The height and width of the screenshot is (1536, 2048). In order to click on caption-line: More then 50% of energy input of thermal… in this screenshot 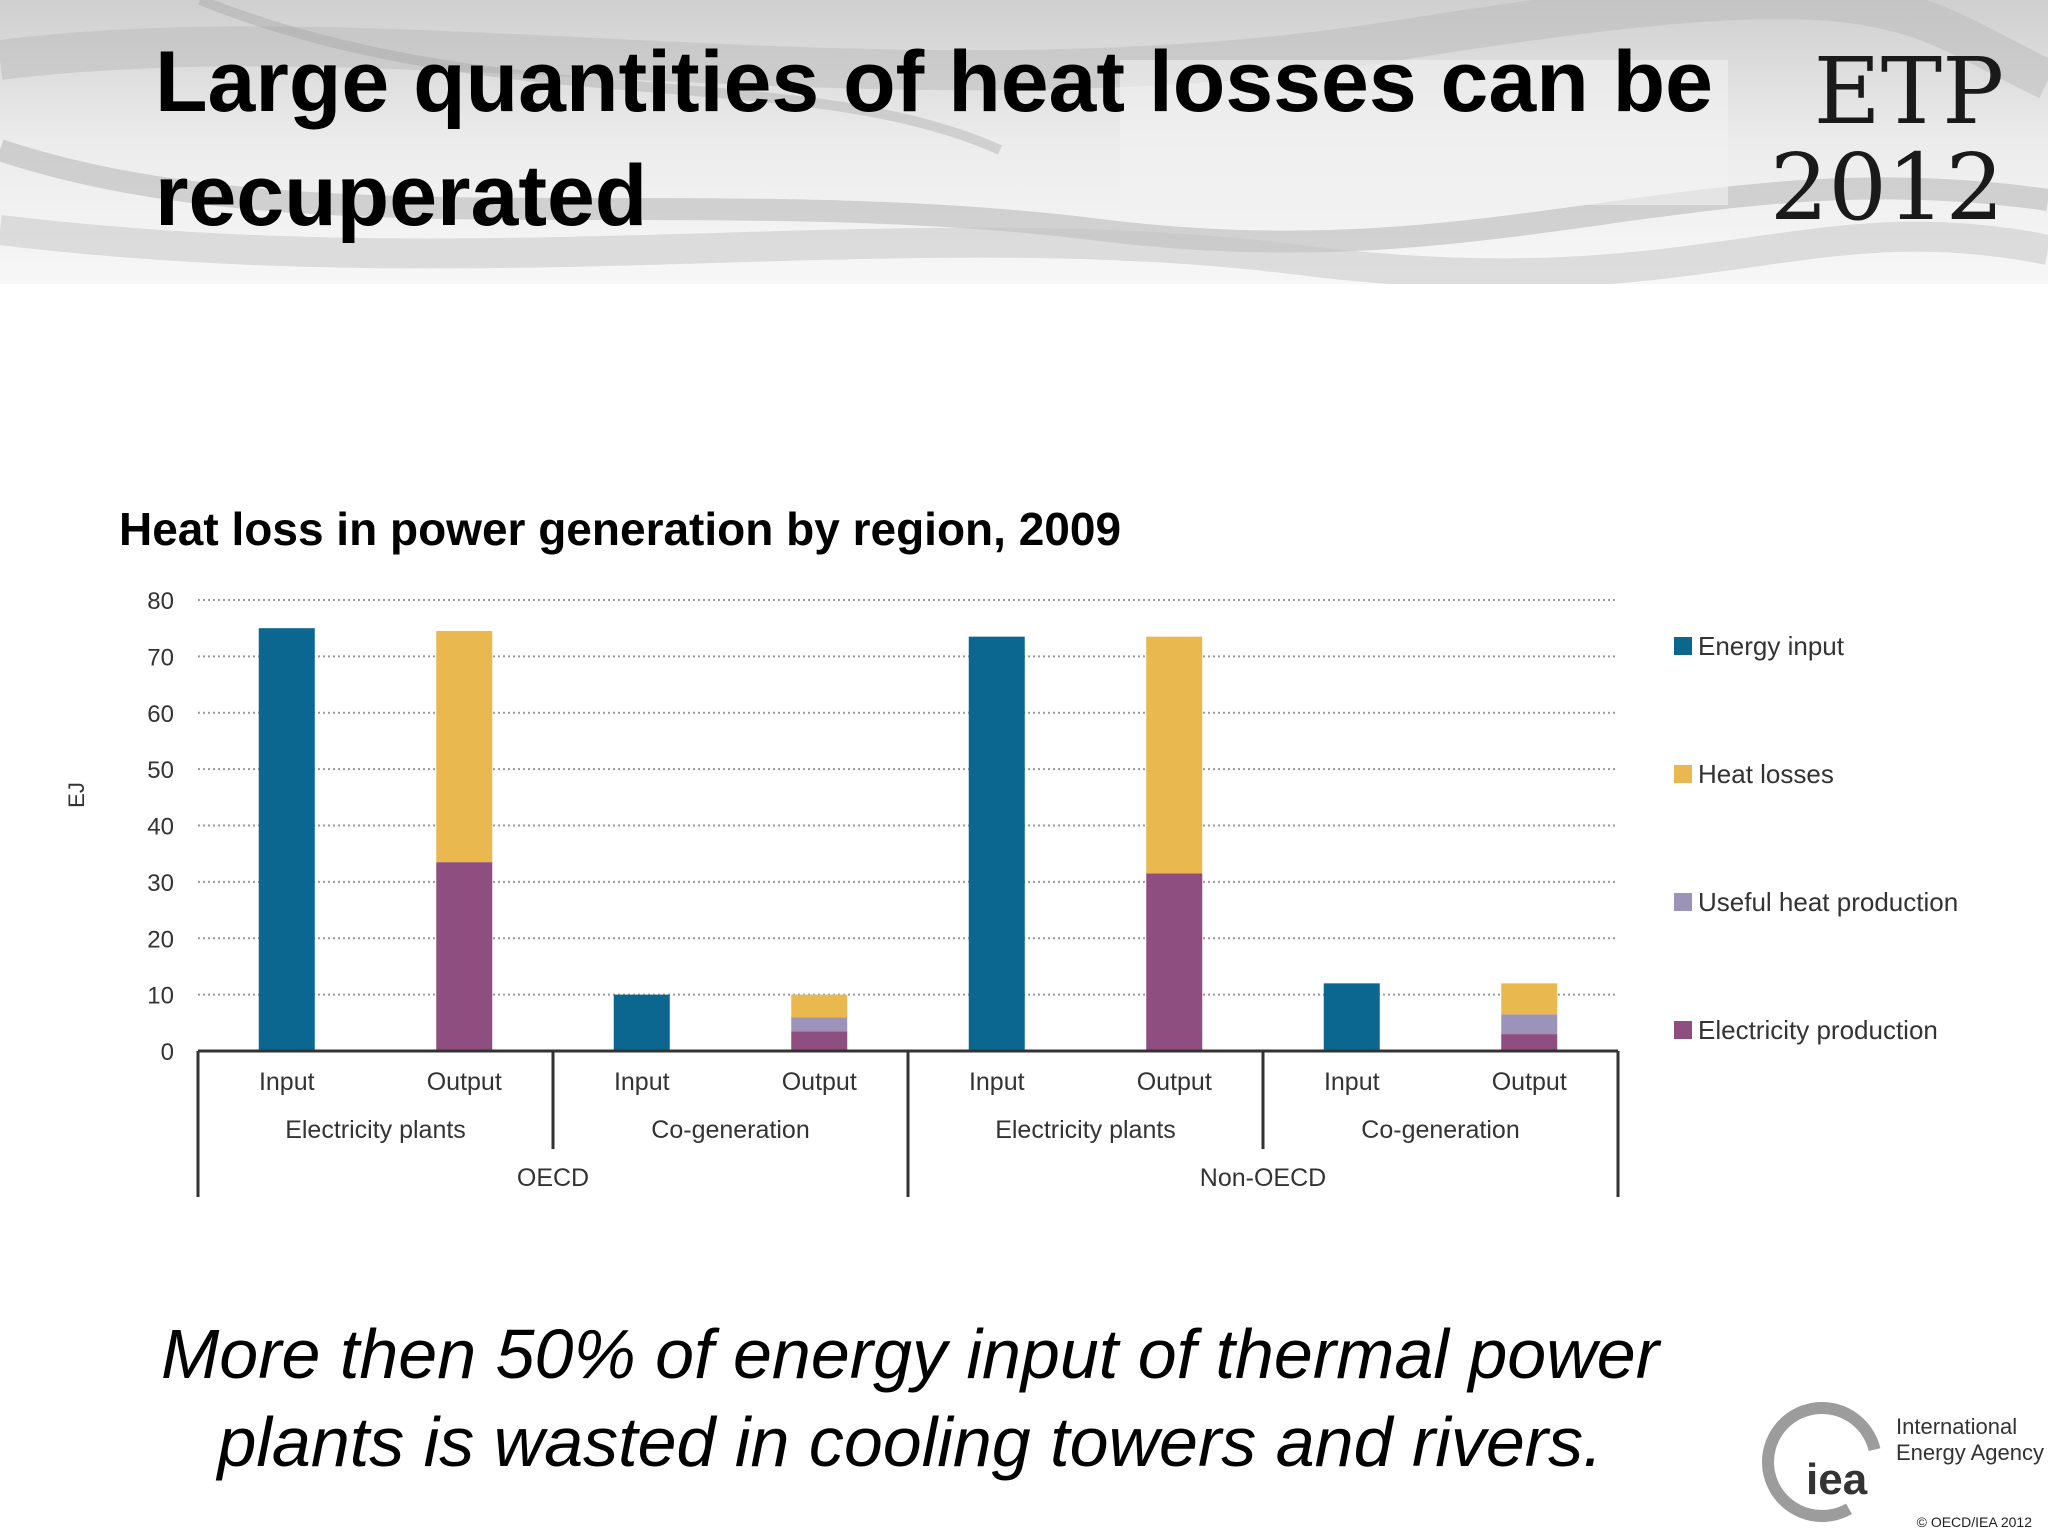, I will do `click(910, 1354)`.